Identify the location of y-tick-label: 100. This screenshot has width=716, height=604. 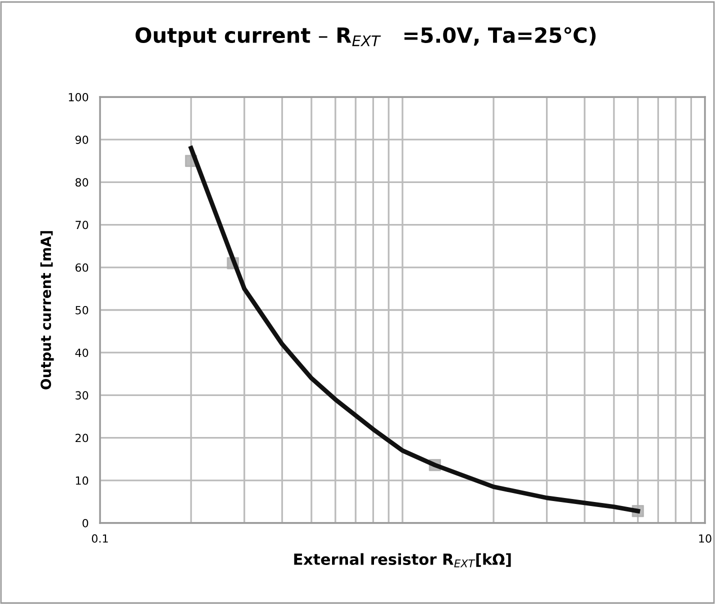
(78, 97).